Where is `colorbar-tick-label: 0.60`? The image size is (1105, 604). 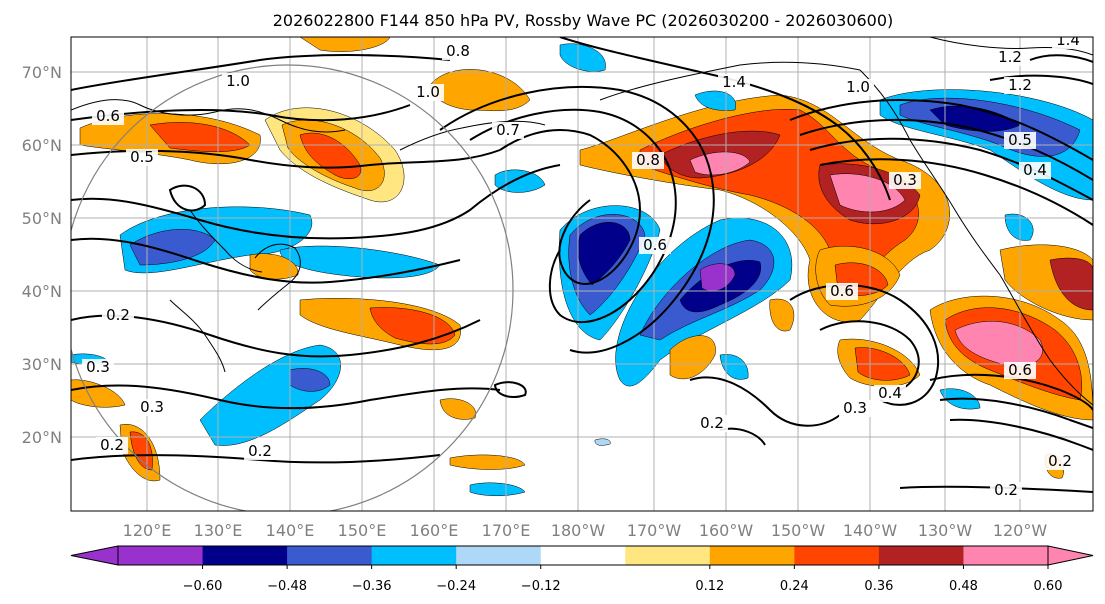
colorbar-tick-label: 0.60 is located at coordinates (1048, 586).